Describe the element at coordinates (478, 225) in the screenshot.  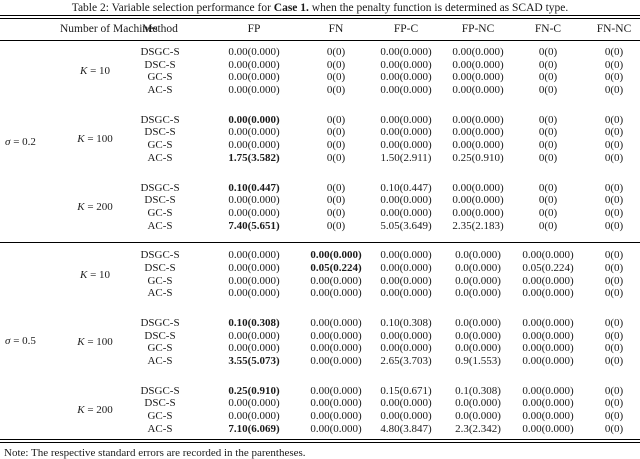
I see `value-cell: 2.35(2.183)` at that location.